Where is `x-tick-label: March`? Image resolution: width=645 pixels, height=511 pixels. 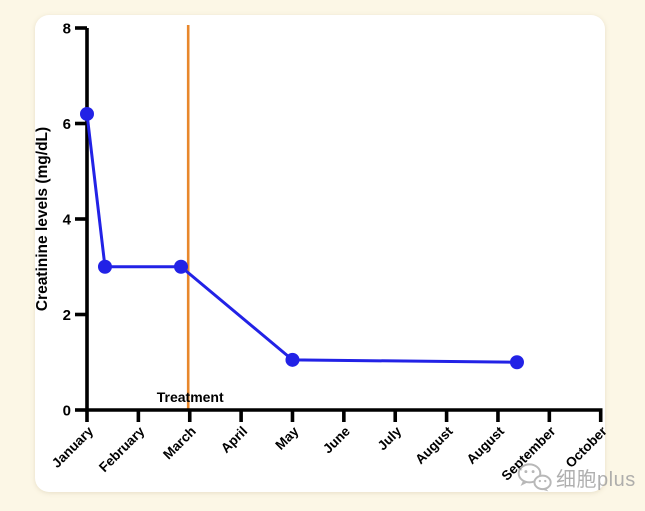
x-tick-label: March is located at coordinates (179, 443).